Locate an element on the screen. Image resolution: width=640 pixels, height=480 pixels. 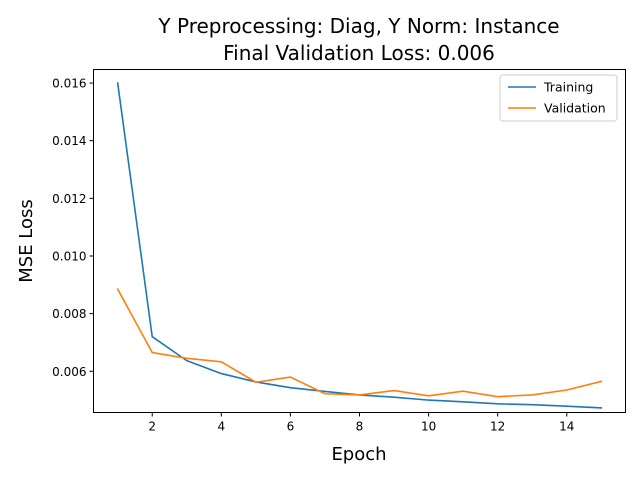
legend-label-training: Training is located at coordinates (568, 87).